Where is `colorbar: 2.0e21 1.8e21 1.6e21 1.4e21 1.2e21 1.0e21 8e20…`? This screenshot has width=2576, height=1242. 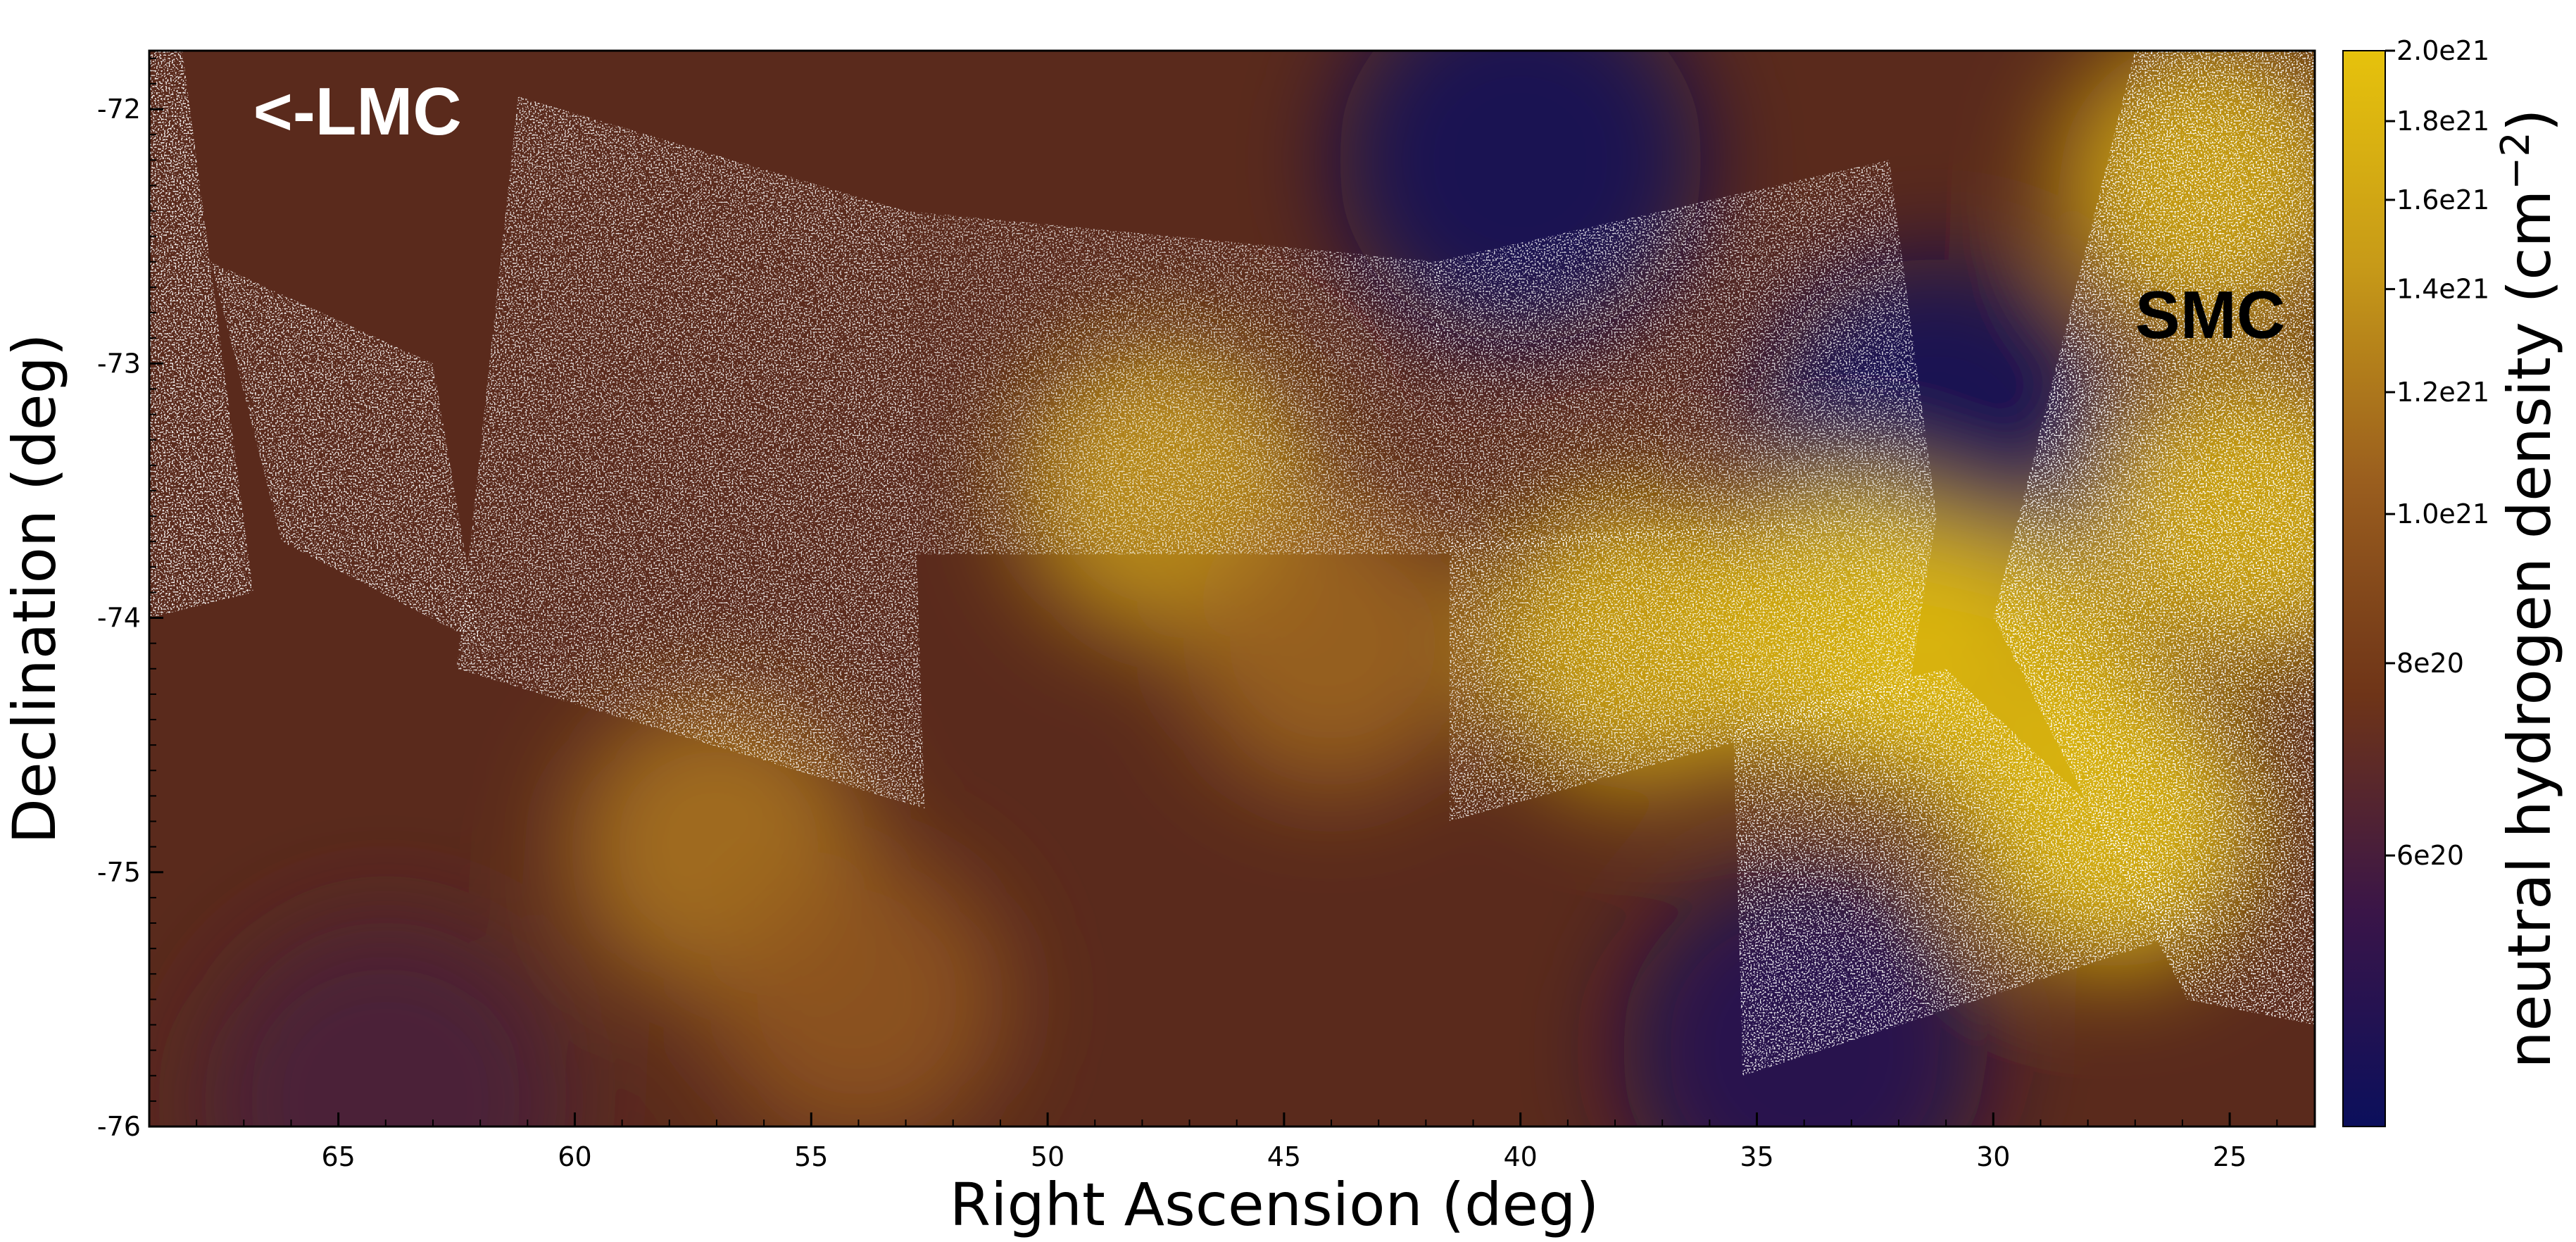
colorbar: 2.0e21 1.8e21 1.6e21 1.4e21 1.2e21 1.0e21 8e20… is located at coordinates (2453, 581).